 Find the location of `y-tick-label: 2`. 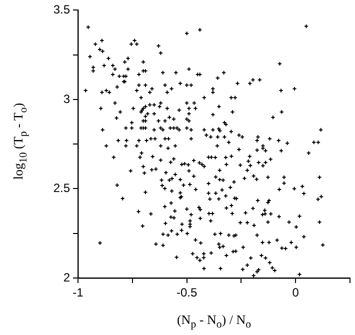

y-tick-label: 2 is located at coordinates (66, 277).